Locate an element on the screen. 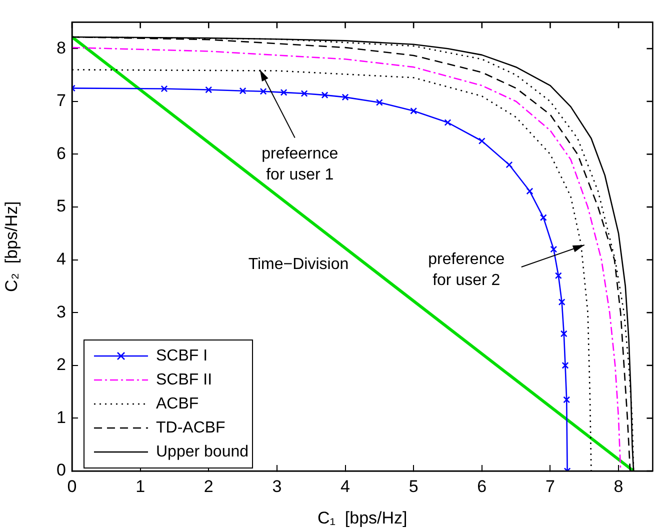 The width and height of the screenshot is (658, 531). y-tick-label: 5 is located at coordinates (61, 206).